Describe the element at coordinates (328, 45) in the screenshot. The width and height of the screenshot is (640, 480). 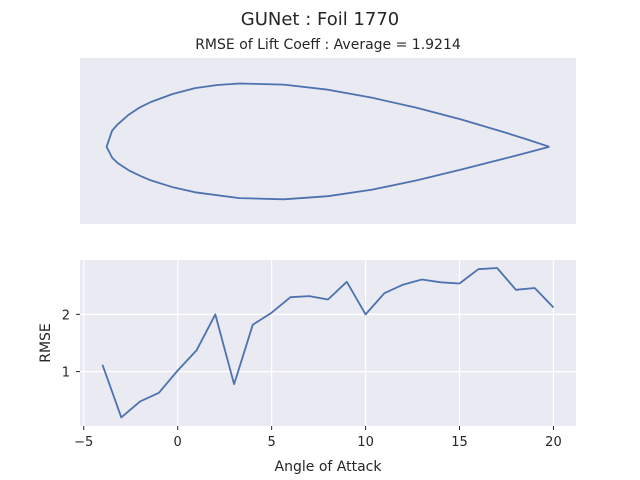
I see `chart-subtitle: RMSE of Lift Coeff : Average = 1.9214` at that location.